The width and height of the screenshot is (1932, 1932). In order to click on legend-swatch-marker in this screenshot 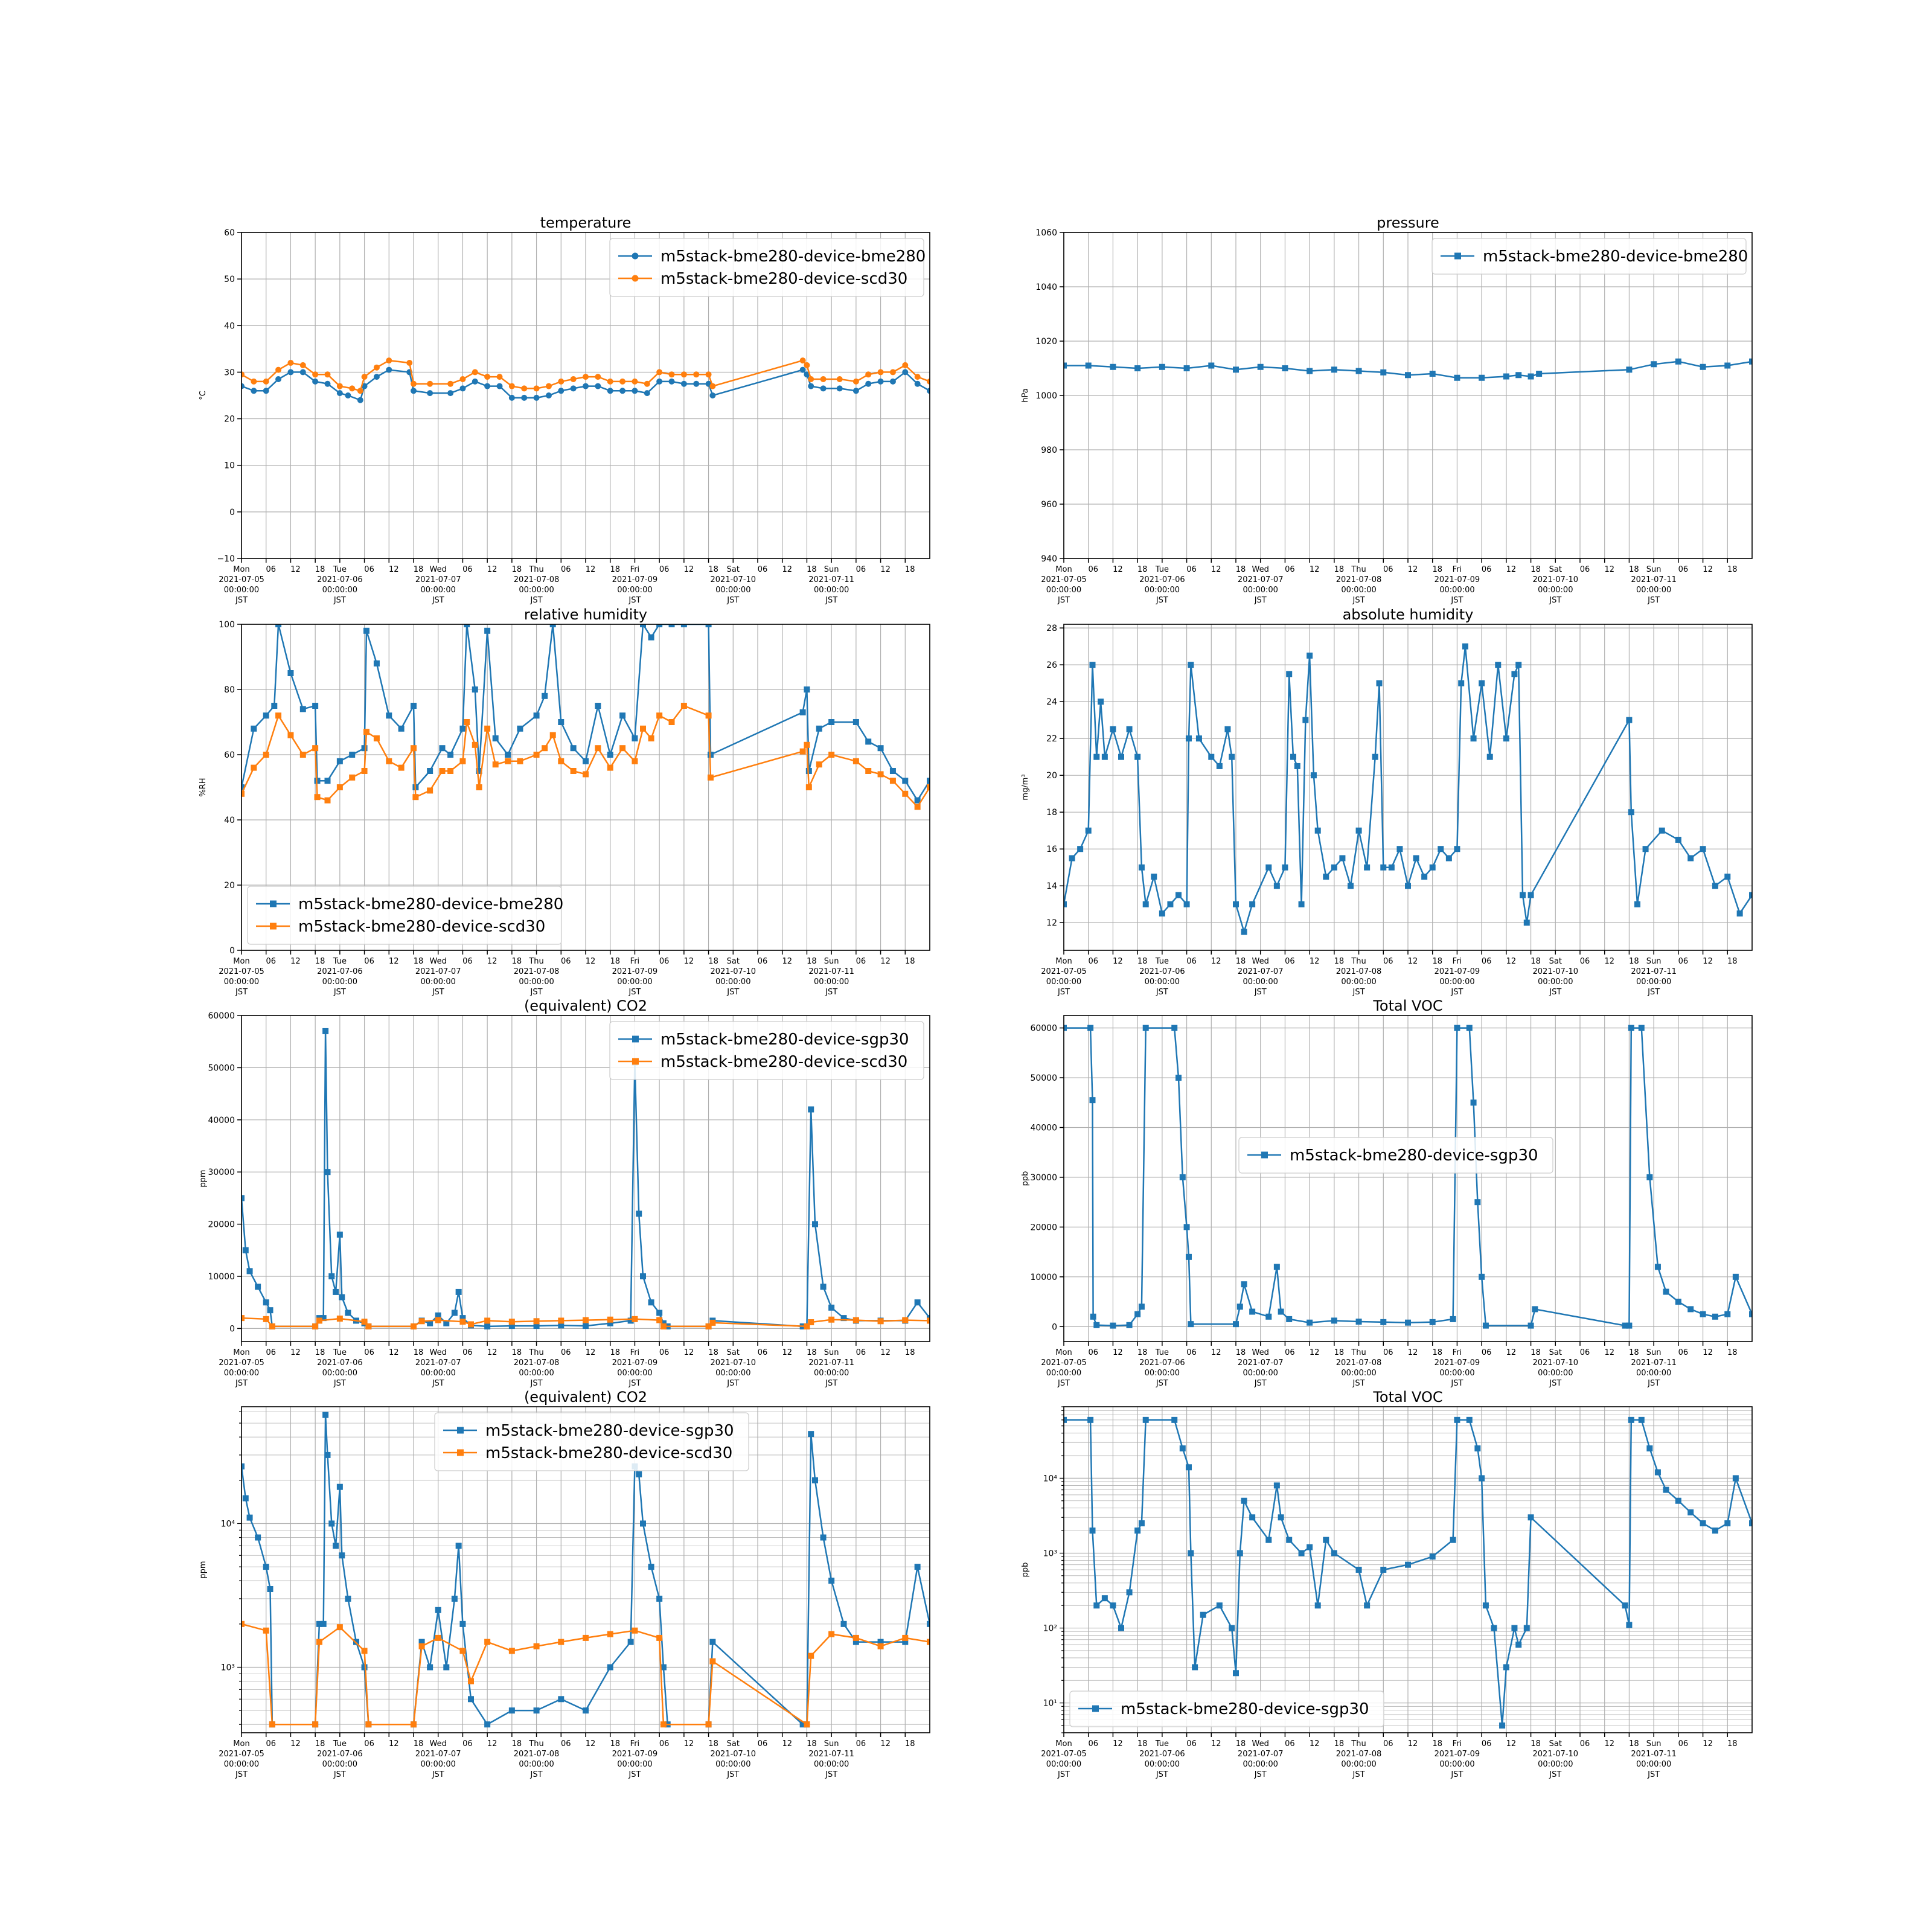, I will do `click(1095, 1709)`.